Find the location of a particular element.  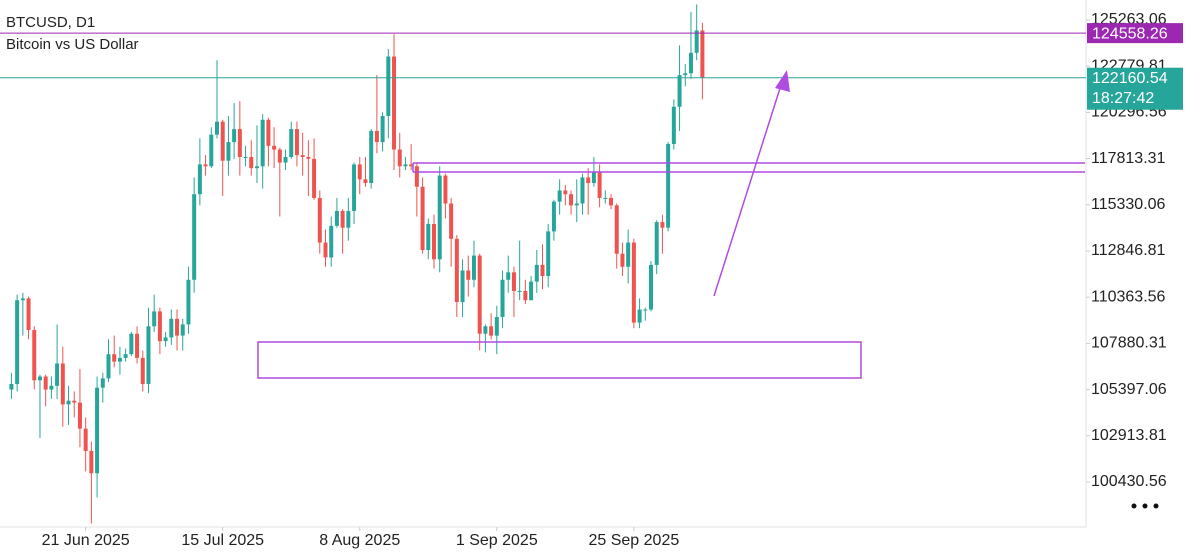

x-tick-label: 8 Aug 2025 is located at coordinates (359, 540).